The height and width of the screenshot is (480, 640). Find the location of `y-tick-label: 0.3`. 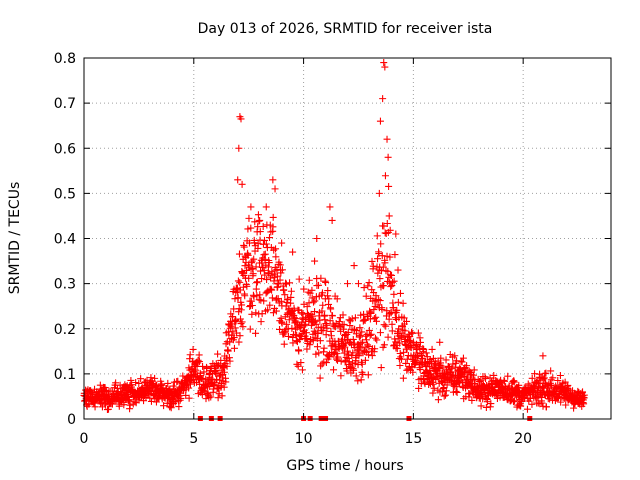

y-tick-label: 0.3 is located at coordinates (65, 285).